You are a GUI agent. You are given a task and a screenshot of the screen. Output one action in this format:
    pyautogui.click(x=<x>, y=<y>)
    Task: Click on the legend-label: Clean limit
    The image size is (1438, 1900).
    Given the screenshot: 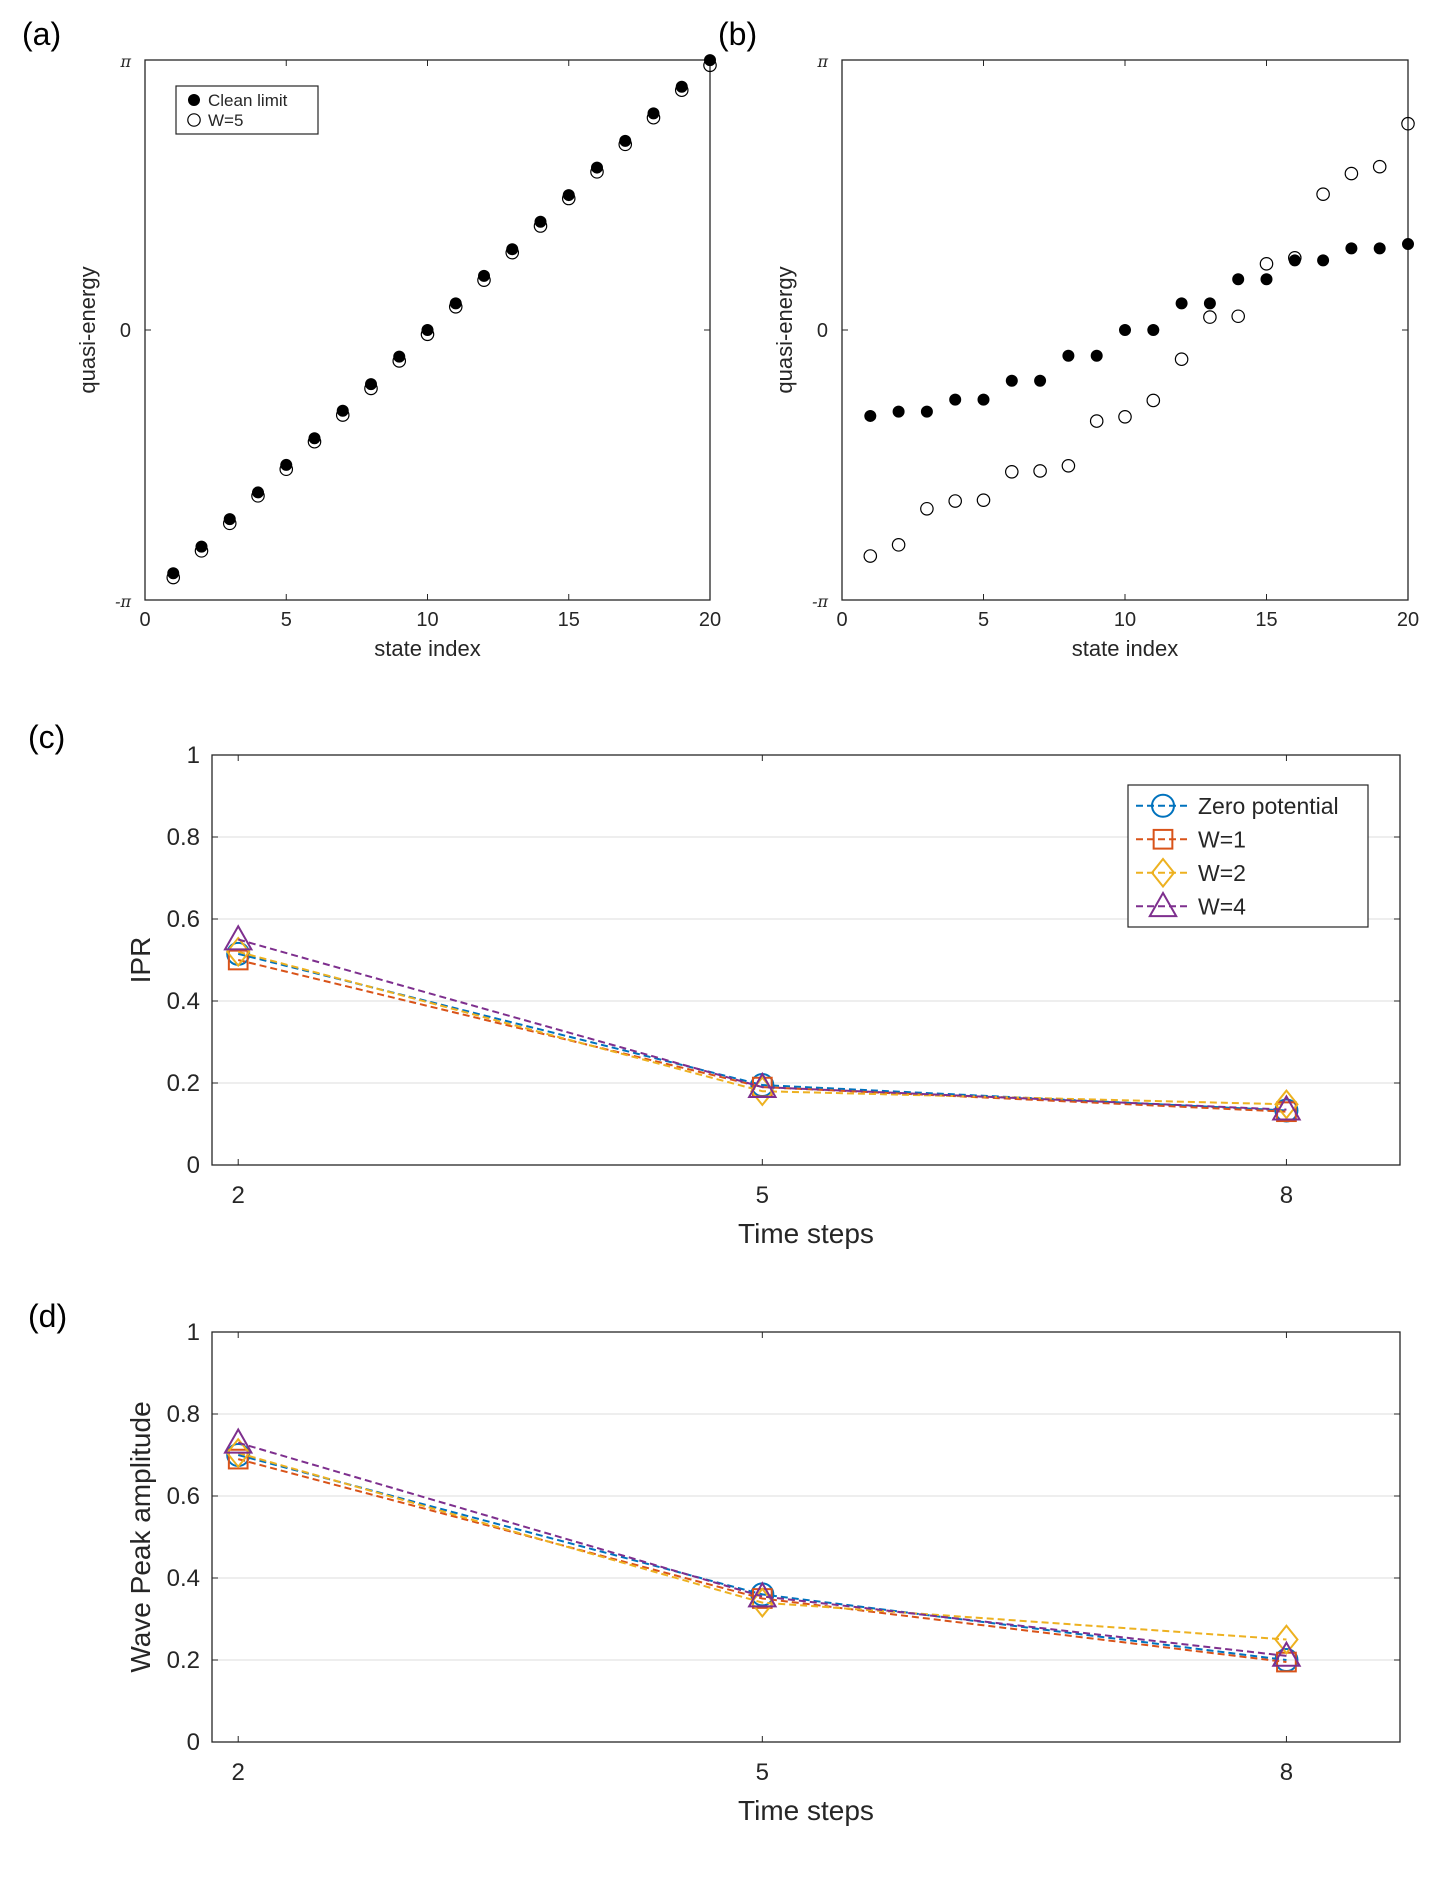 What is the action you would take?
    pyautogui.click(x=248, y=100)
    